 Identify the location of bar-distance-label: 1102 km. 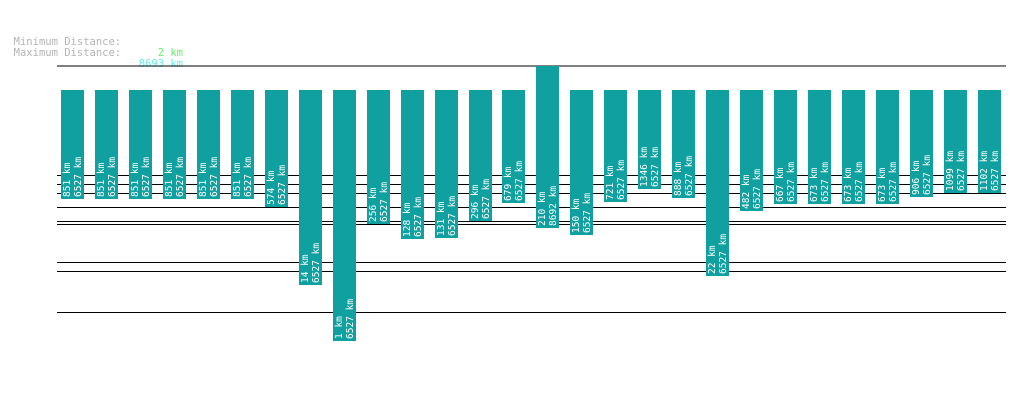
(984, 171).